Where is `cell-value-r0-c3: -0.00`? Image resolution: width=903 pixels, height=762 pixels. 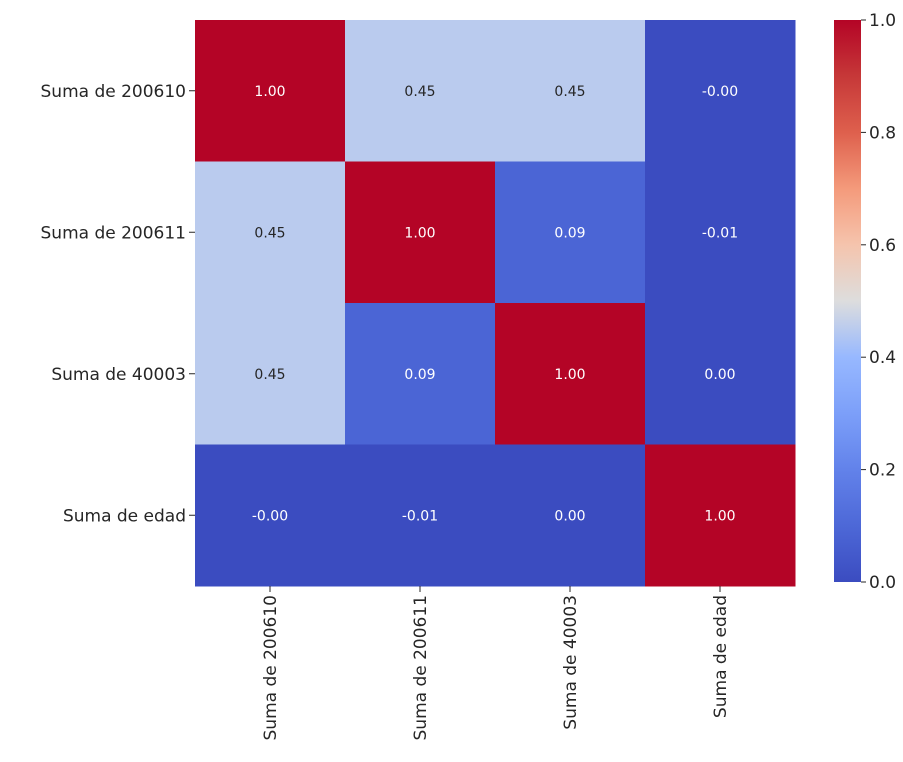 cell-value-r0-c3: -0.00 is located at coordinates (720, 92).